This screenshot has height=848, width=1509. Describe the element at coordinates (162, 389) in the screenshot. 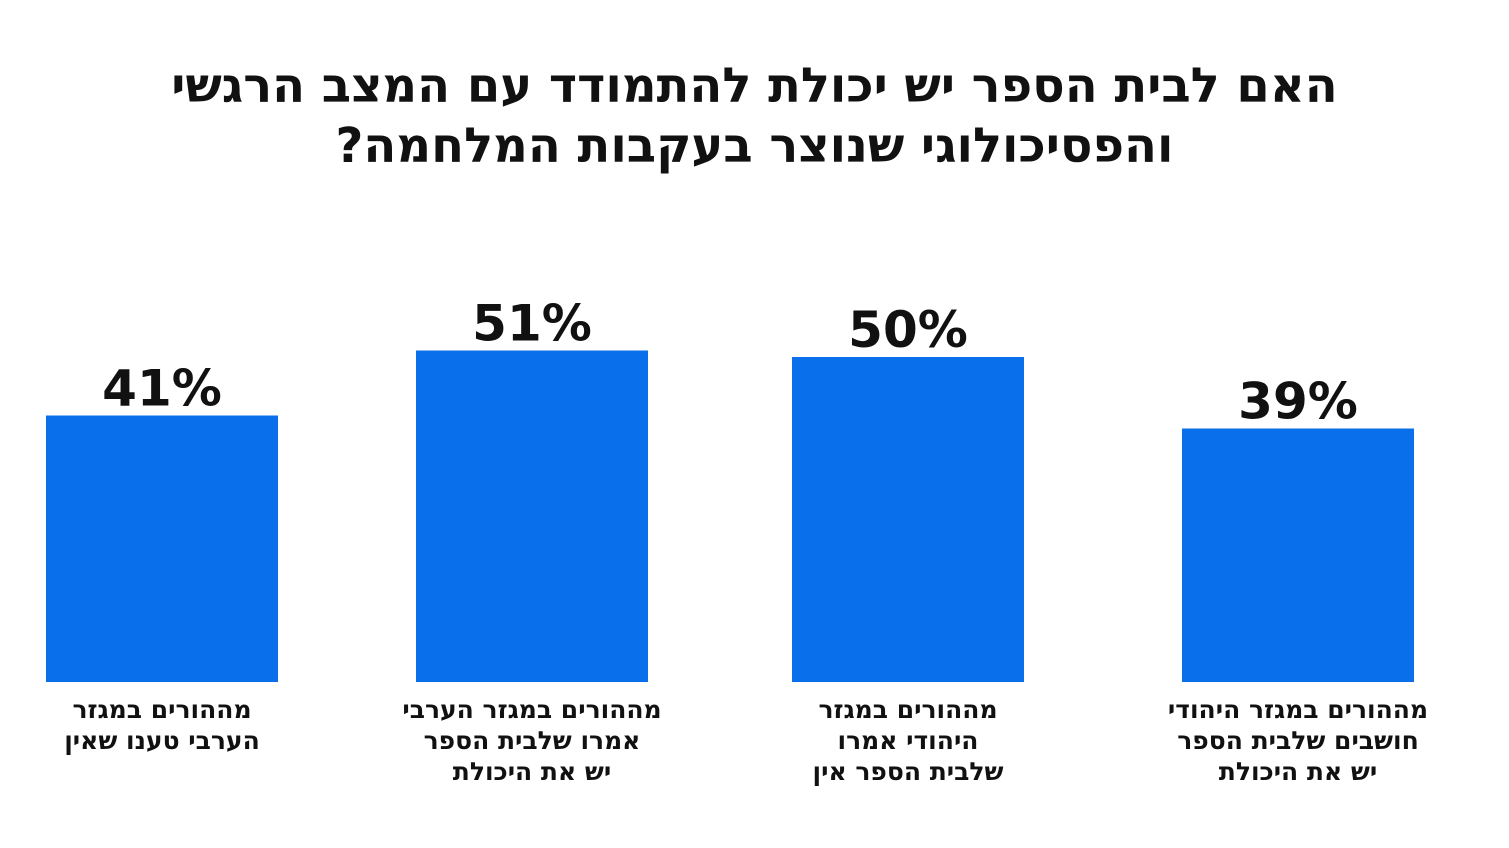

I see `value-label-1: 41%` at that location.